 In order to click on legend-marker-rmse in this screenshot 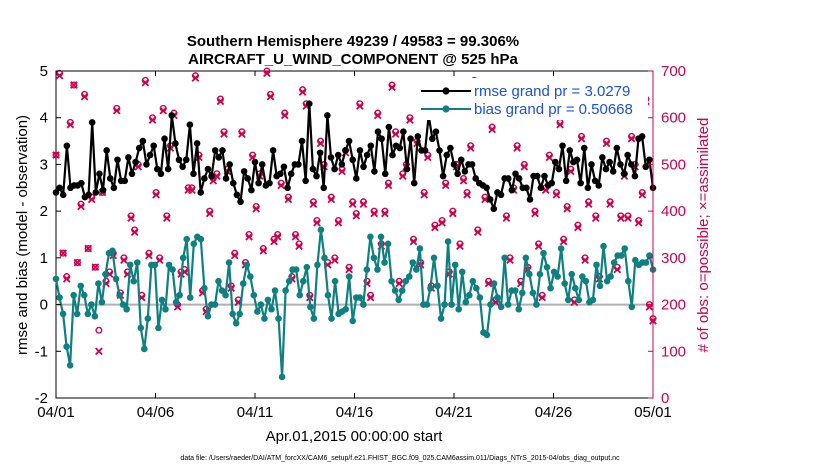, I will do `click(446, 91)`.